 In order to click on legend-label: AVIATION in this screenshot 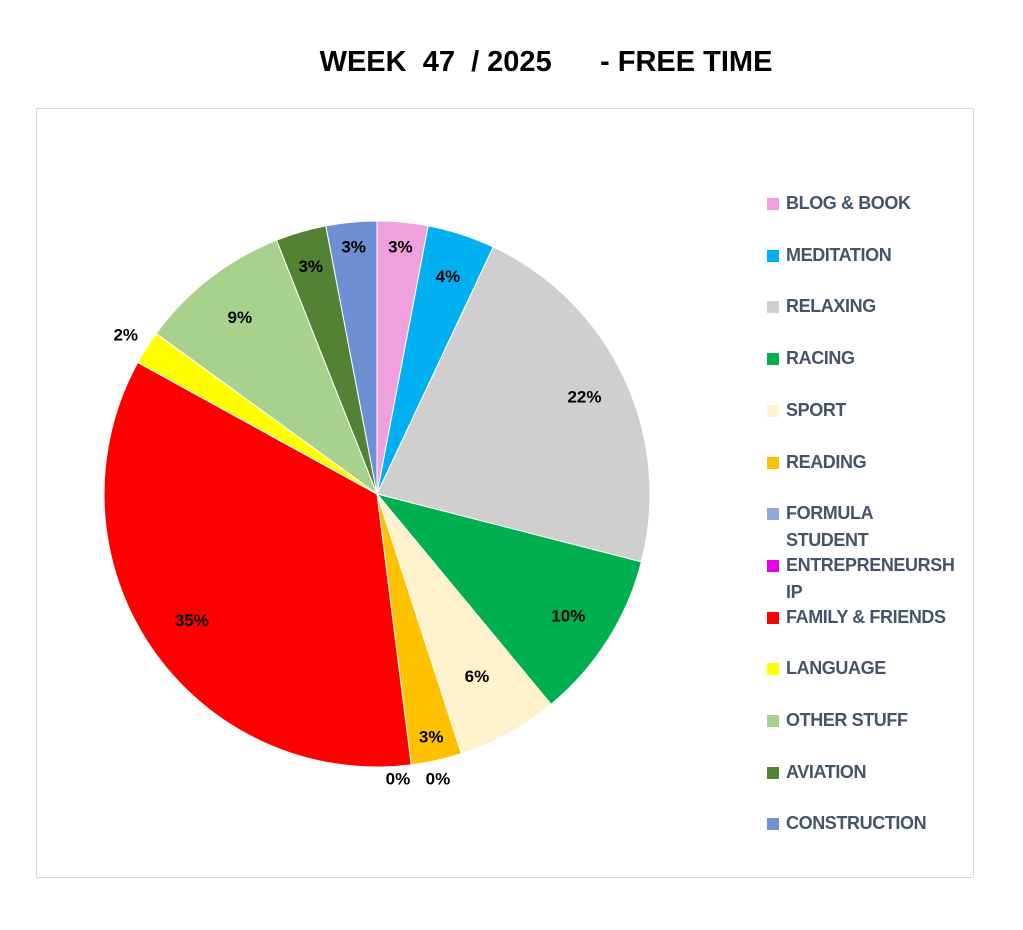, I will do `click(882, 772)`.